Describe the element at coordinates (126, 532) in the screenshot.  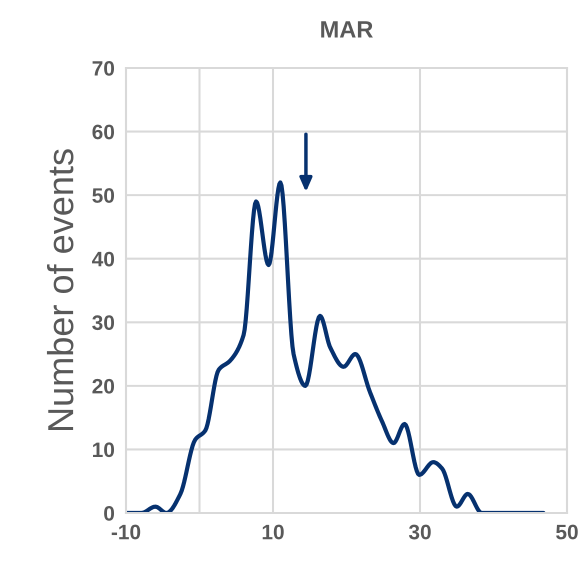
I see `x-tick-label: -10` at that location.